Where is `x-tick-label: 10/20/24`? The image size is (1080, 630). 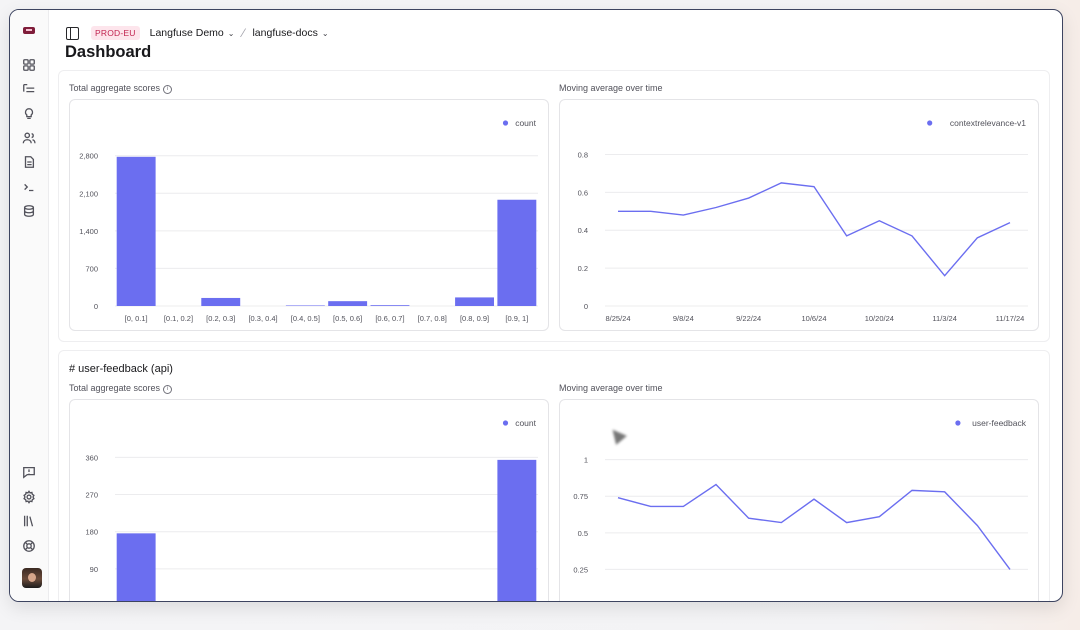 x-tick-label: 10/20/24 is located at coordinates (879, 318).